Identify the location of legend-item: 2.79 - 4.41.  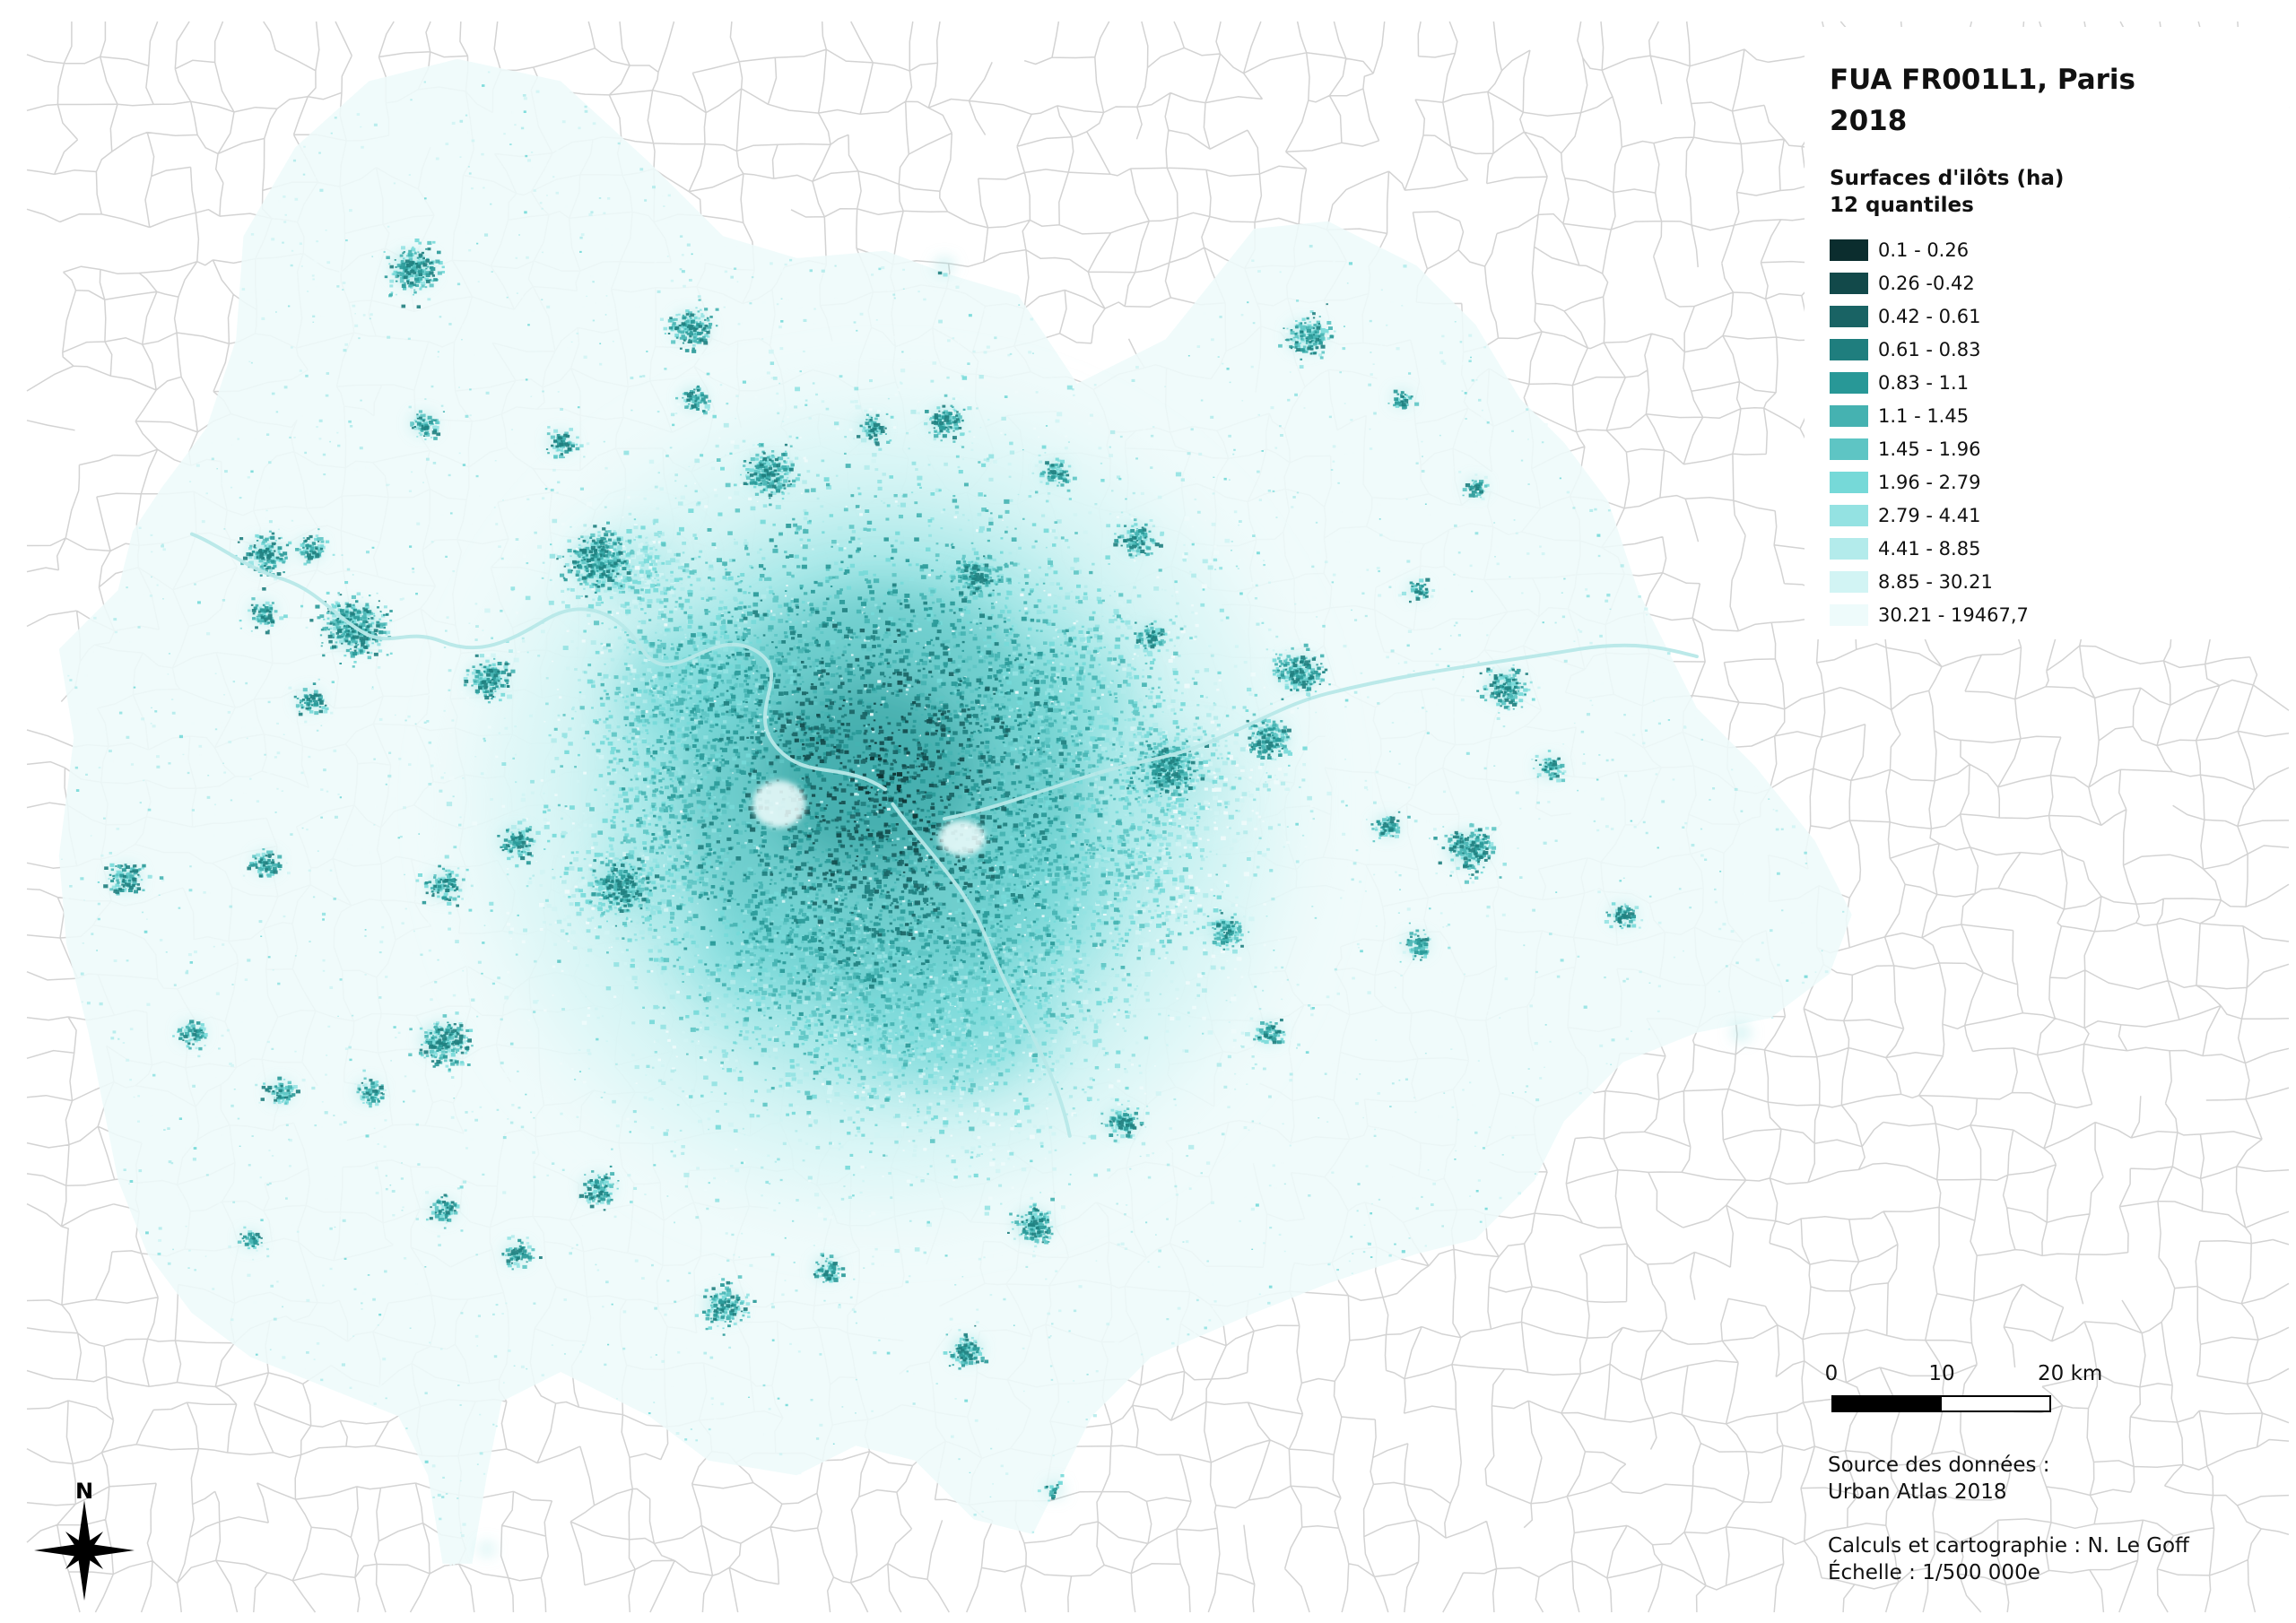
(1929, 516).